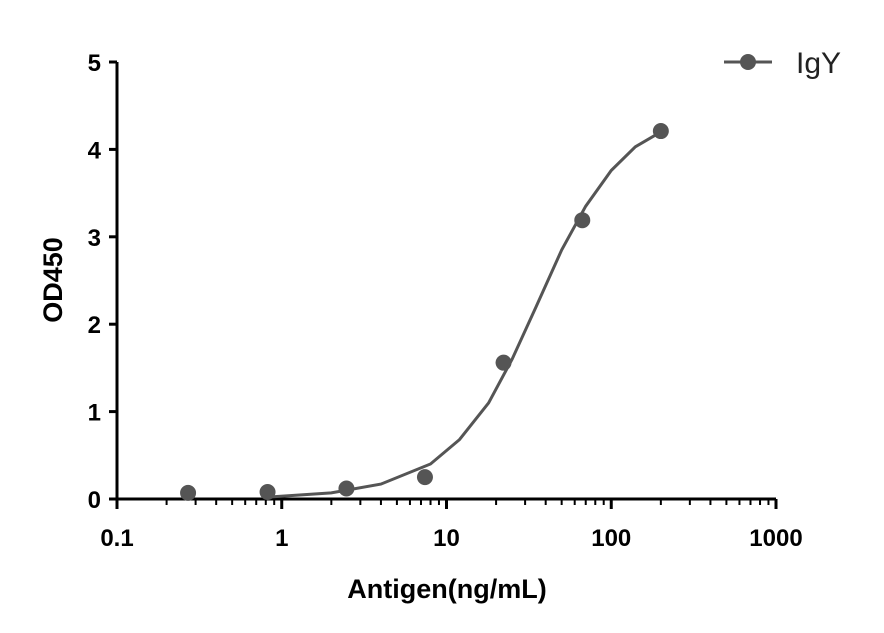 The image size is (884, 633). I want to click on y-tick-label: 5, so click(94, 63).